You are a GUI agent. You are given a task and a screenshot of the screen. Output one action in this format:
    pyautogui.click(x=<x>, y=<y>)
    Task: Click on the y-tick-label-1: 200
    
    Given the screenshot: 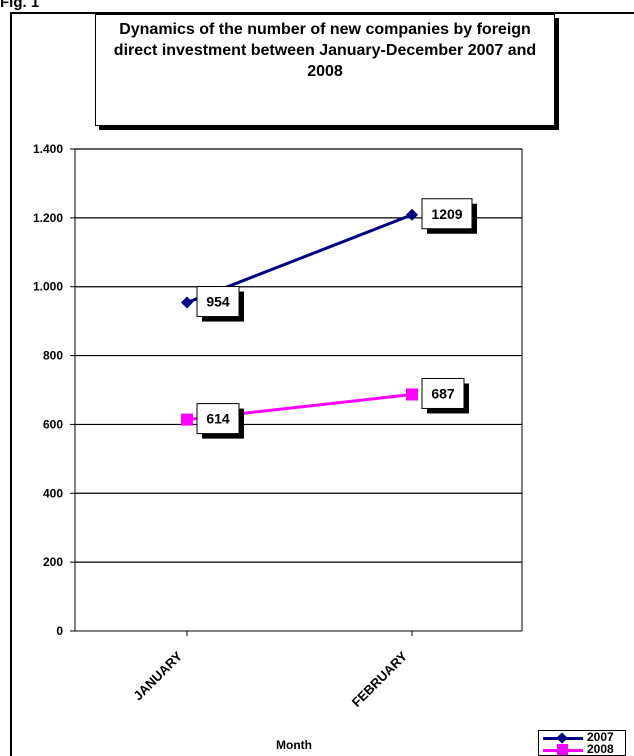 What is the action you would take?
    pyautogui.click(x=53, y=562)
    